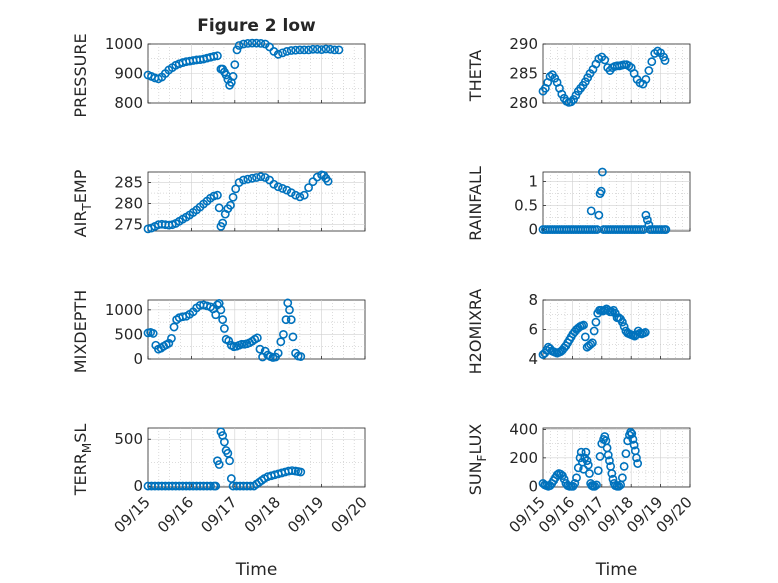 Image resolution: width=778 pixels, height=583 pixels. Describe the element at coordinates (526, 206) in the screenshot. I see `y-tick-label: 0.5` at that location.